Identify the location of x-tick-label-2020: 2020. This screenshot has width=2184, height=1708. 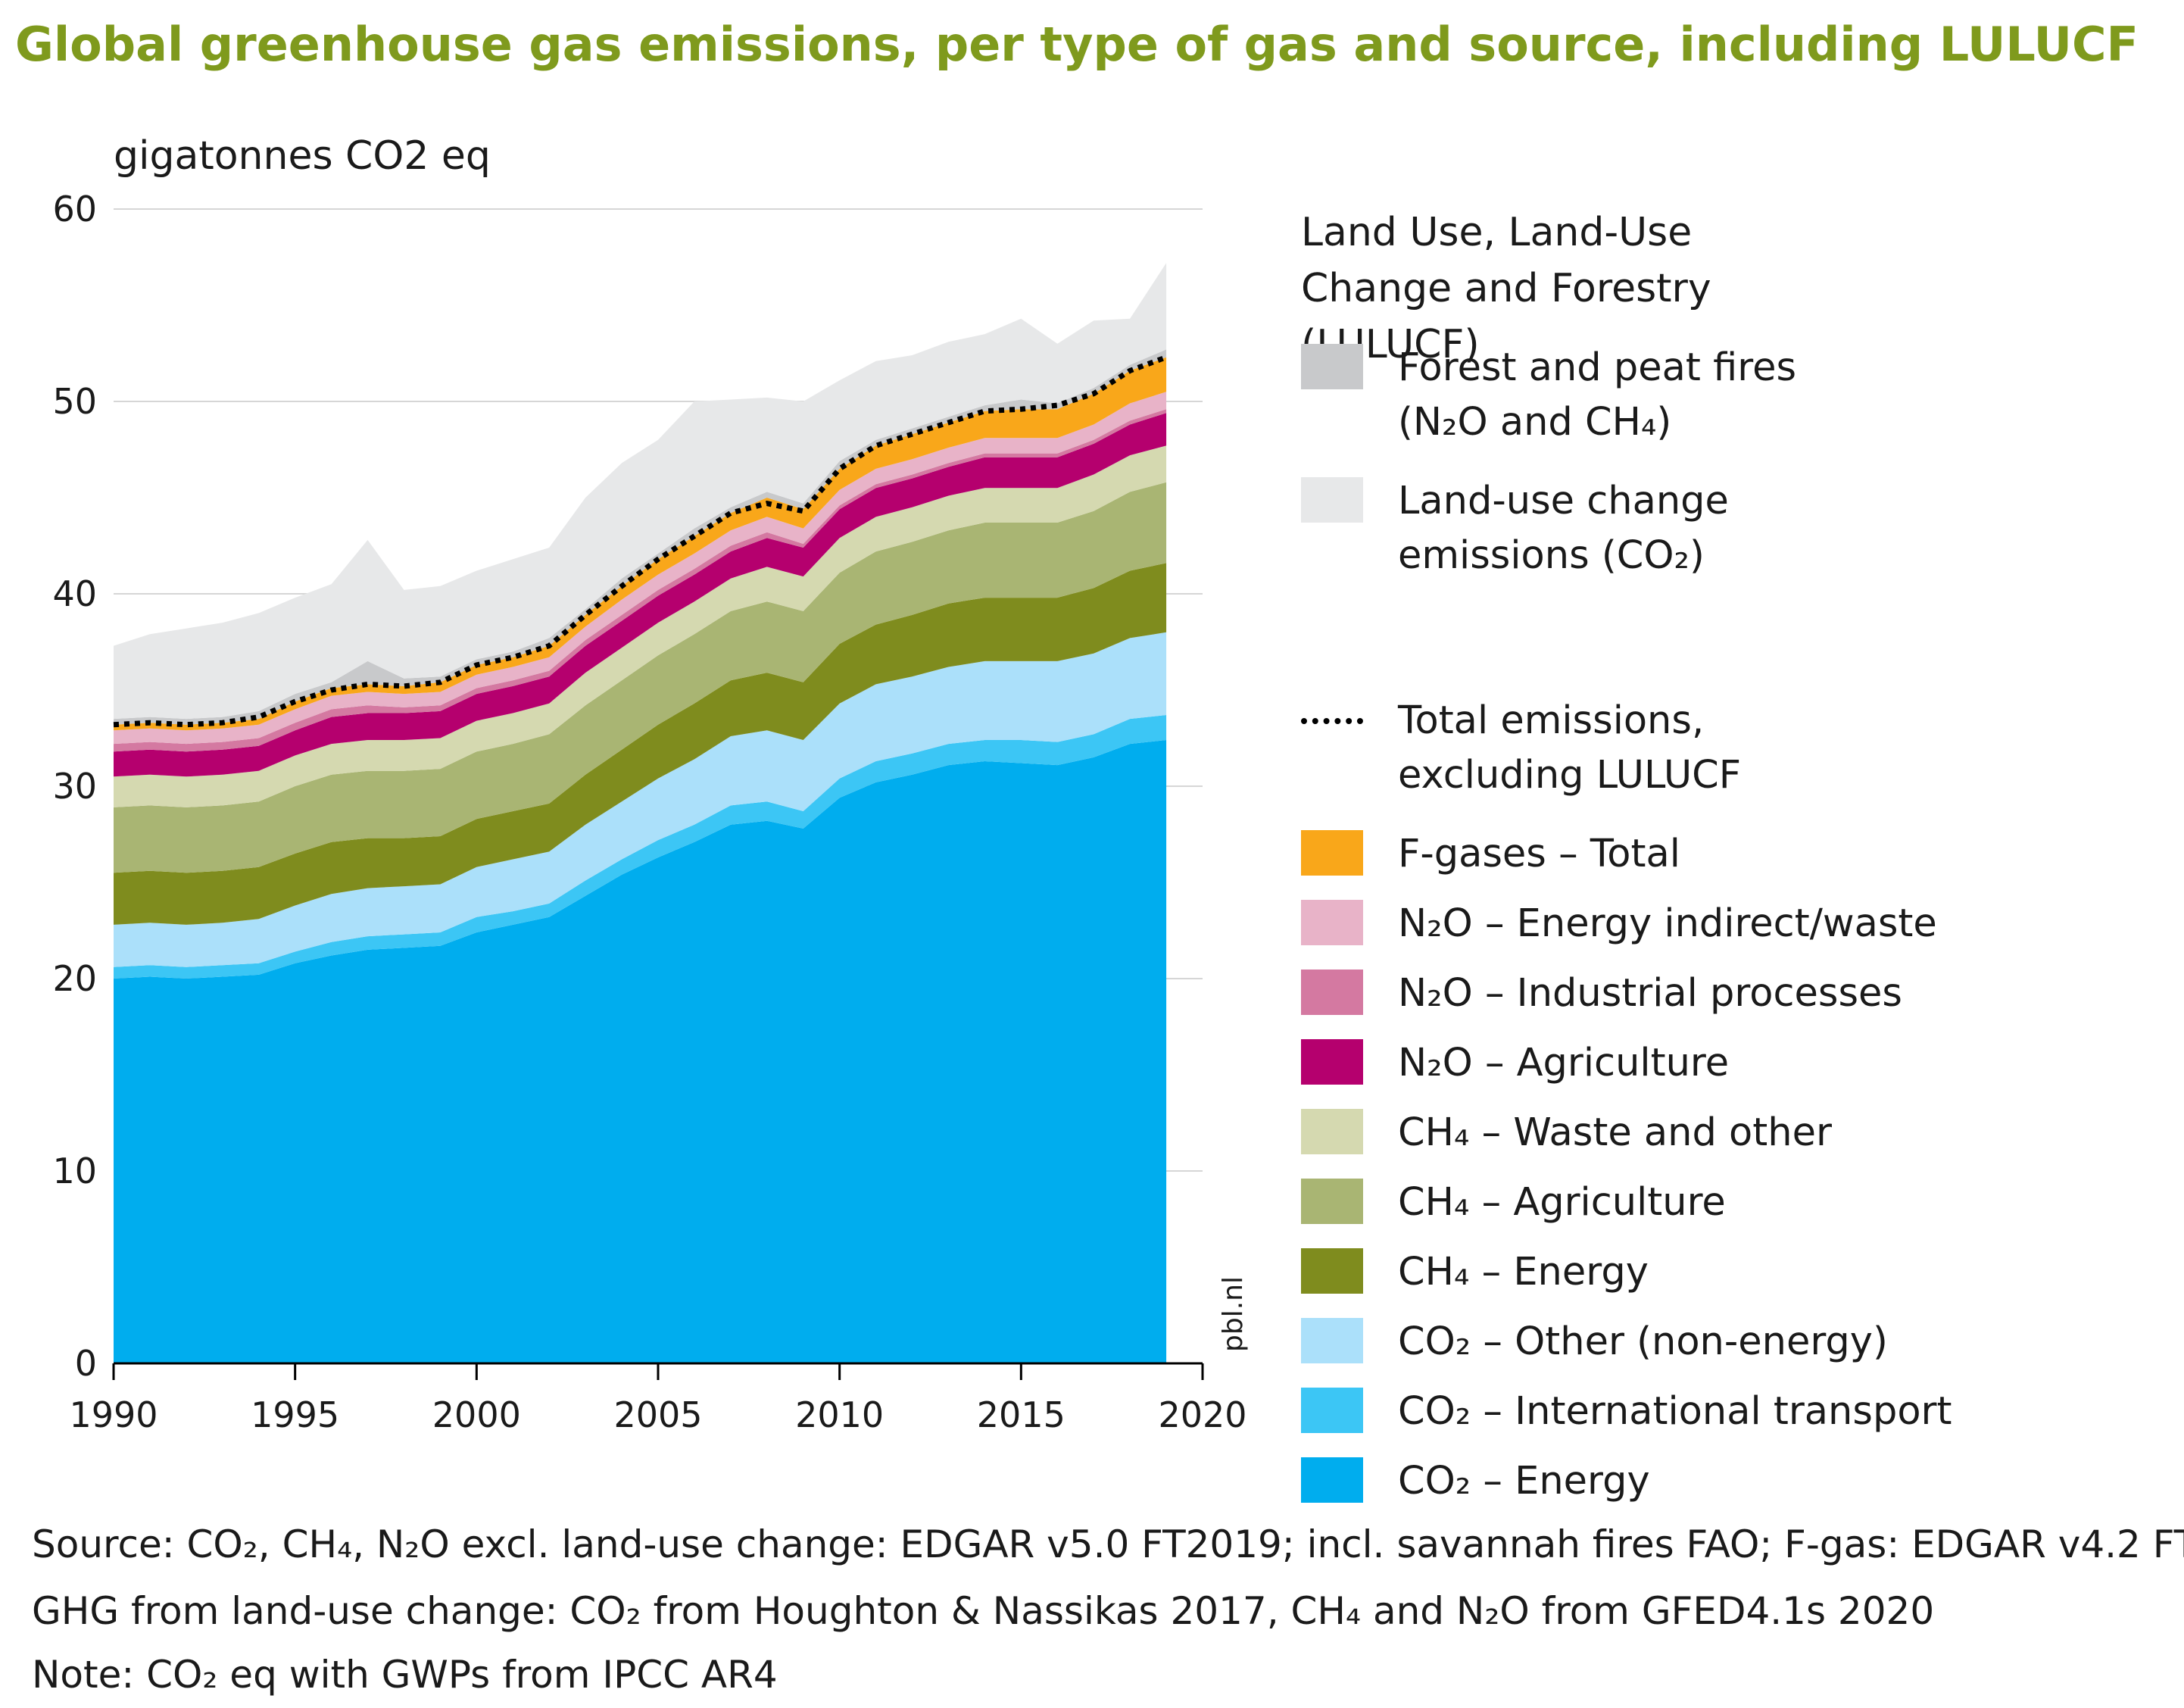
(1202, 1414).